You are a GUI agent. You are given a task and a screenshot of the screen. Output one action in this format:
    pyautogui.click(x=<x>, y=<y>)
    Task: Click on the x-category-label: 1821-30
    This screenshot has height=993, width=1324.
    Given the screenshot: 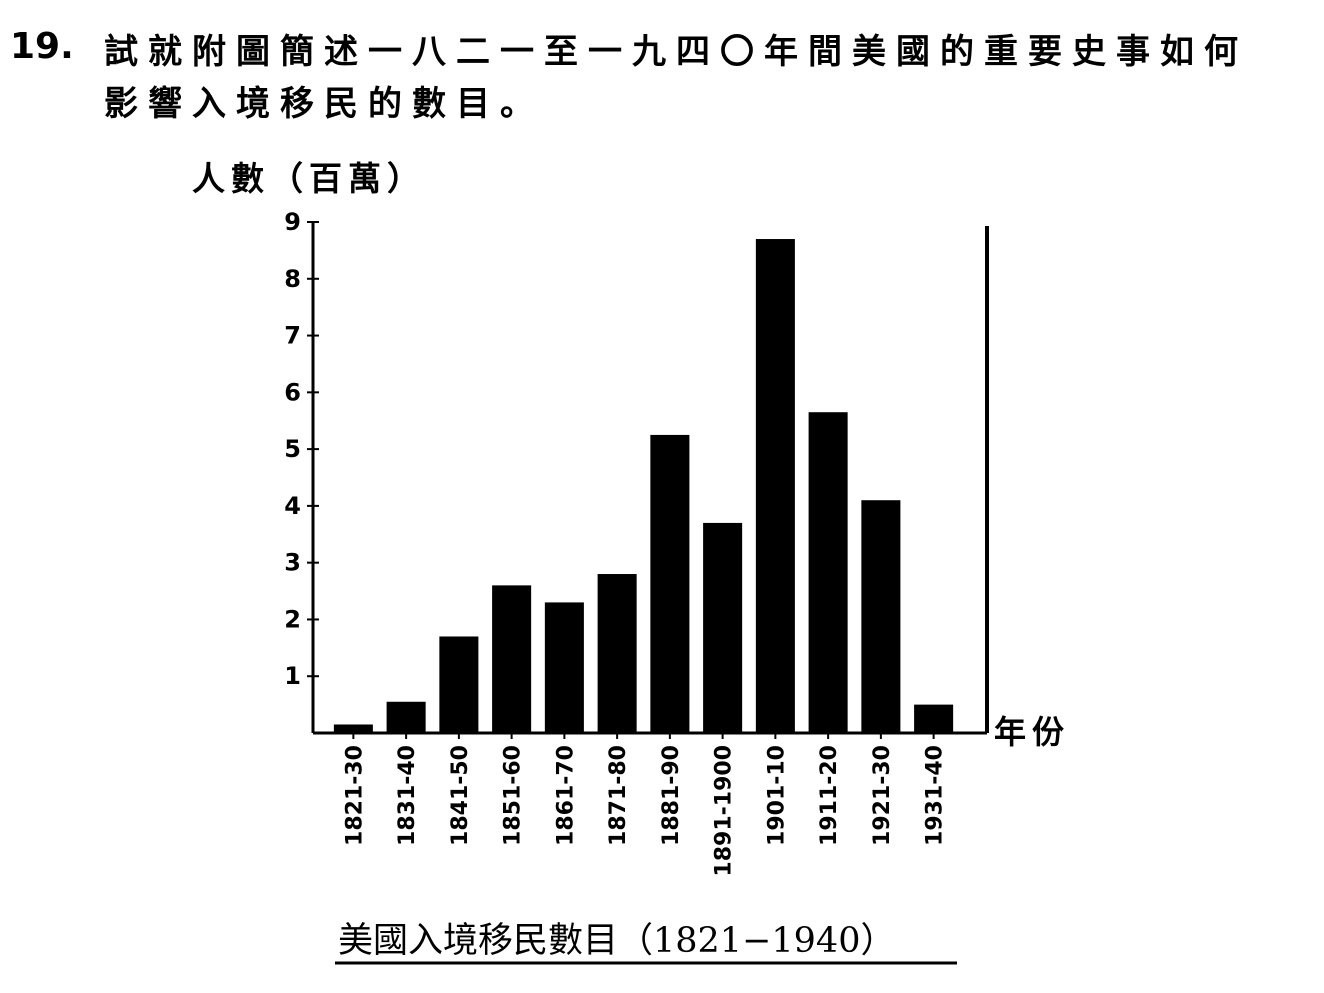 What is the action you would take?
    pyautogui.click(x=354, y=795)
    